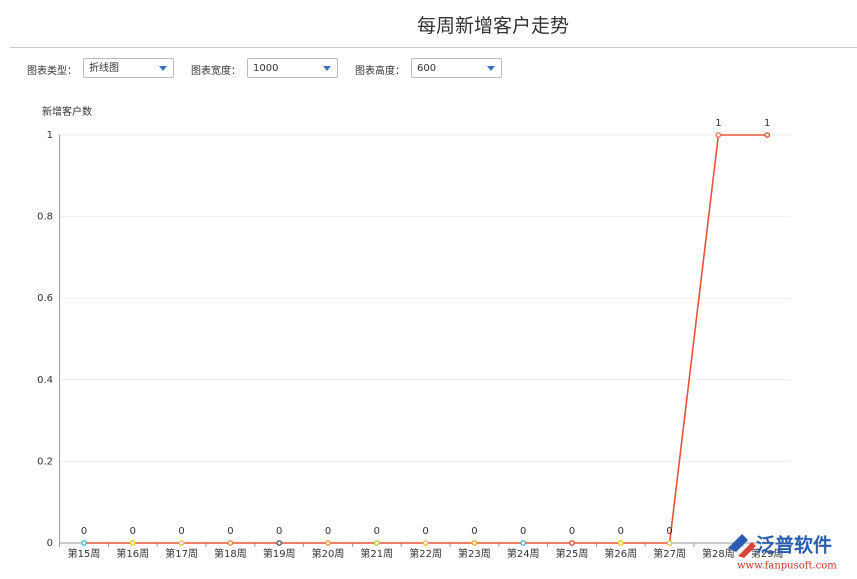 This screenshot has width=857, height=579. What do you see at coordinates (292, 68) in the screenshot?
I see `chart-width-select: 1000` at bounding box center [292, 68].